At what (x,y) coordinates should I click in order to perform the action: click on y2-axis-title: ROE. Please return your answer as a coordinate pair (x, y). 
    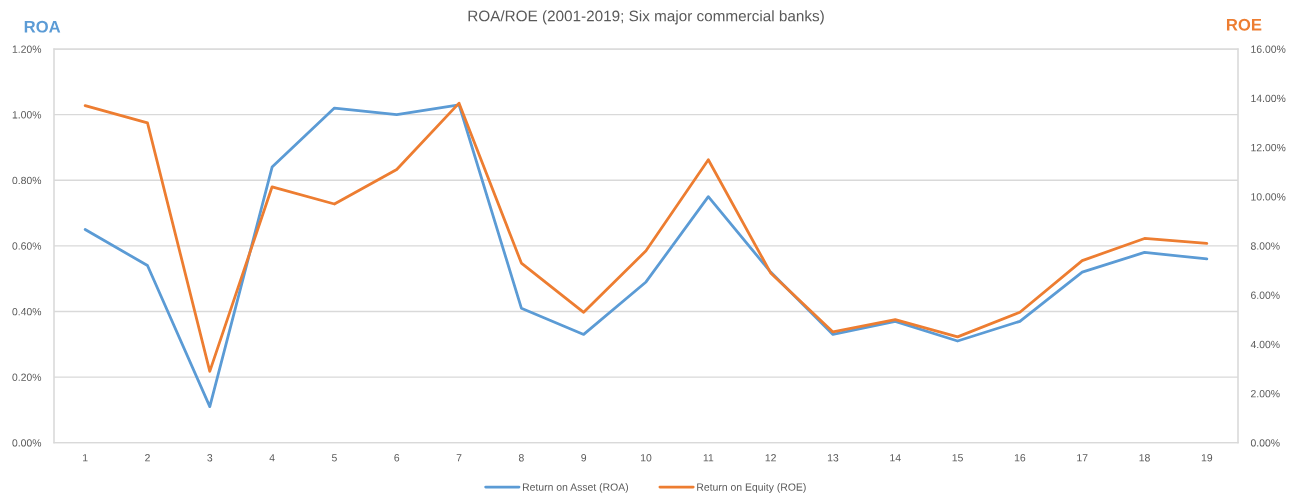
    Looking at the image, I should click on (1244, 24).